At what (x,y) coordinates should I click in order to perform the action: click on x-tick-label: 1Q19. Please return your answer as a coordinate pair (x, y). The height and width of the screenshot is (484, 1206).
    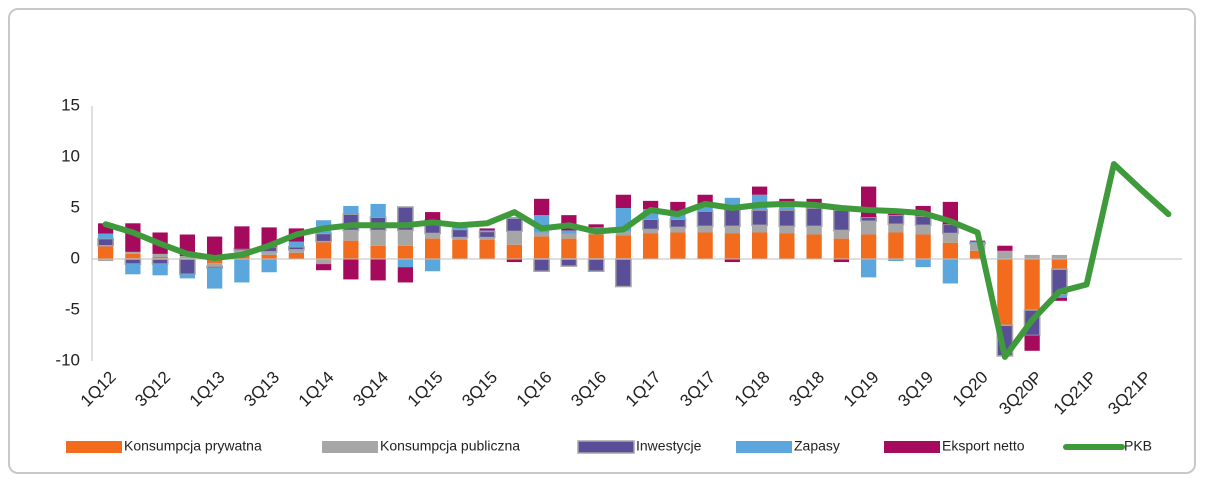
    Looking at the image, I should click on (861, 389).